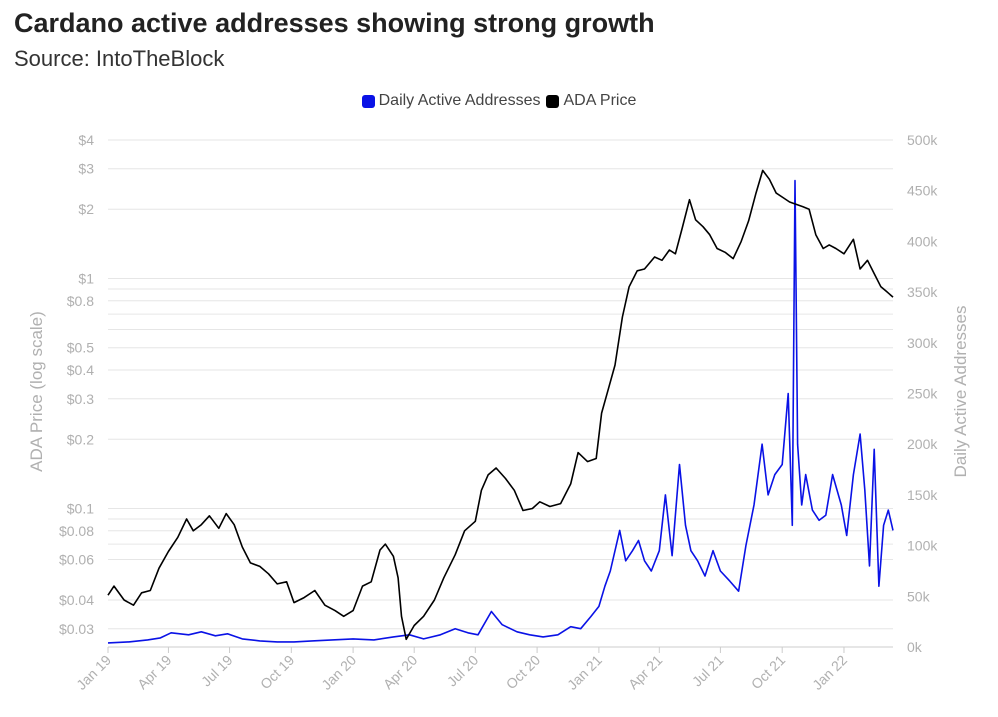 The width and height of the screenshot is (998, 717). What do you see at coordinates (119, 58) in the screenshot?
I see `chart-subtitle: Source: IntoTheBlock` at bounding box center [119, 58].